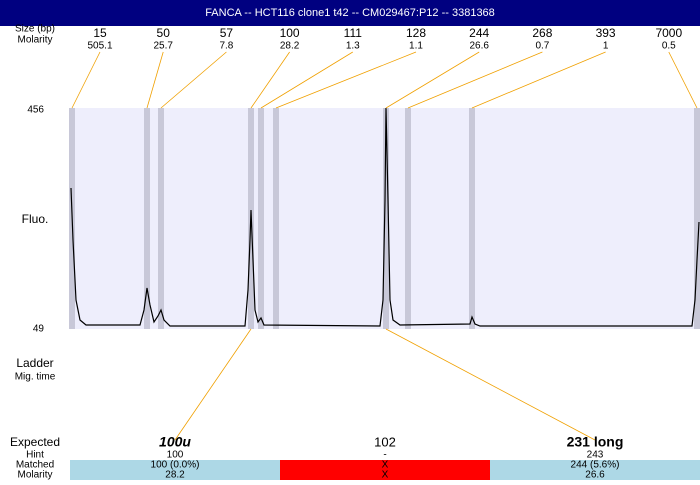 The height and width of the screenshot is (485, 700). I want to click on expected: 100u, so click(175, 442).